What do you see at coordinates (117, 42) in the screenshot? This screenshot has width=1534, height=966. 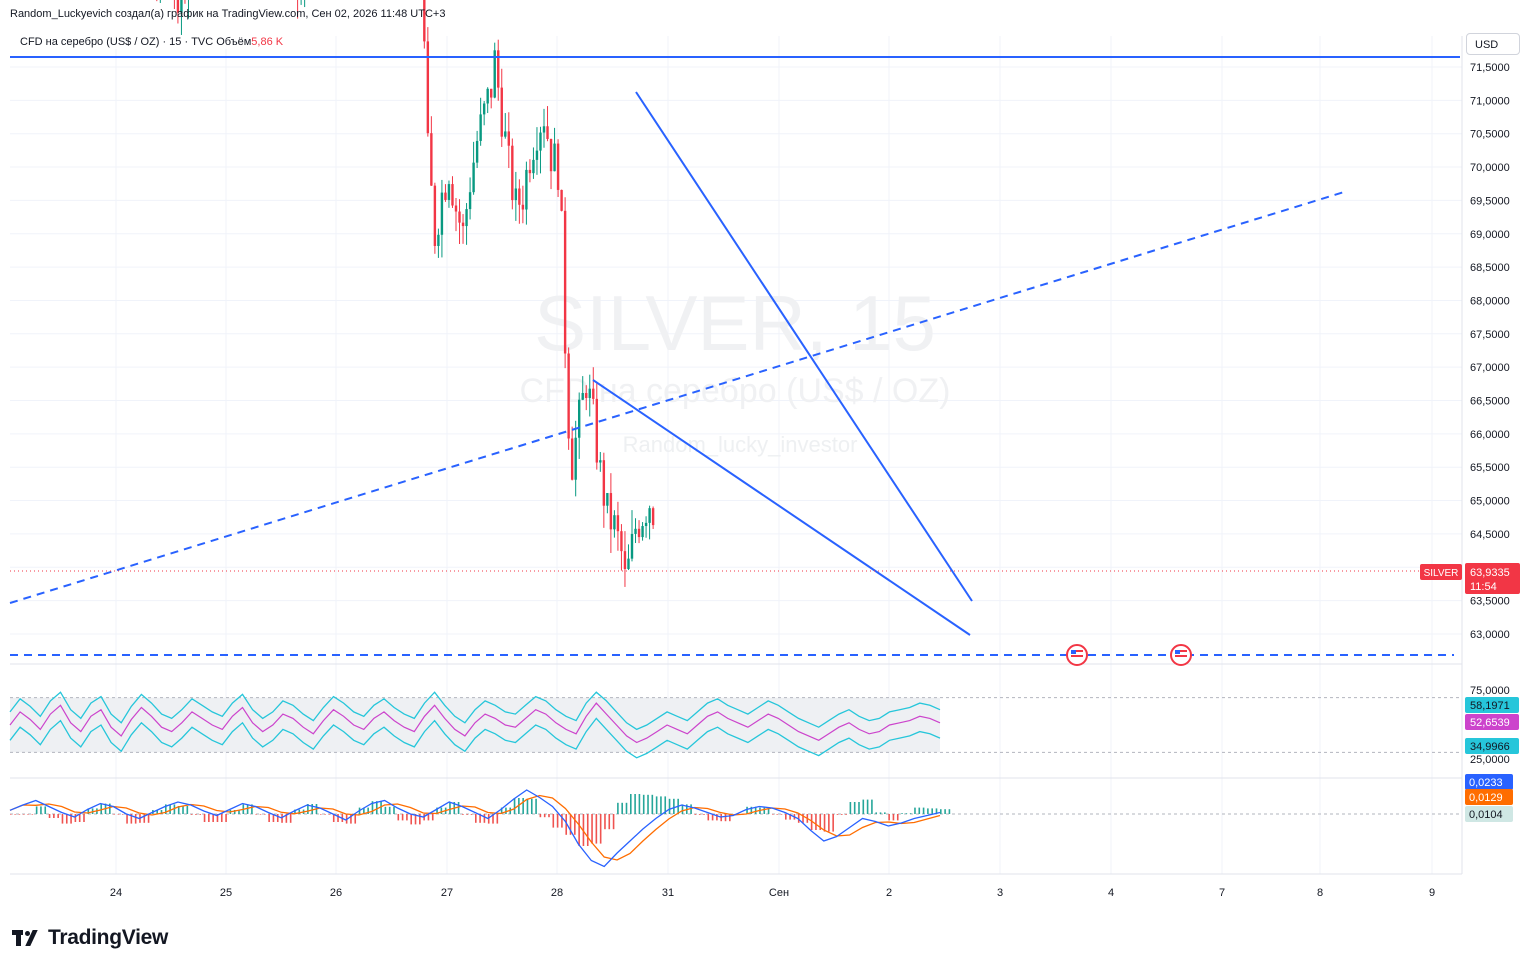 I see `symbol-description: CFD на серебро (US$ / OZ) · 15 · TVC` at bounding box center [117, 42].